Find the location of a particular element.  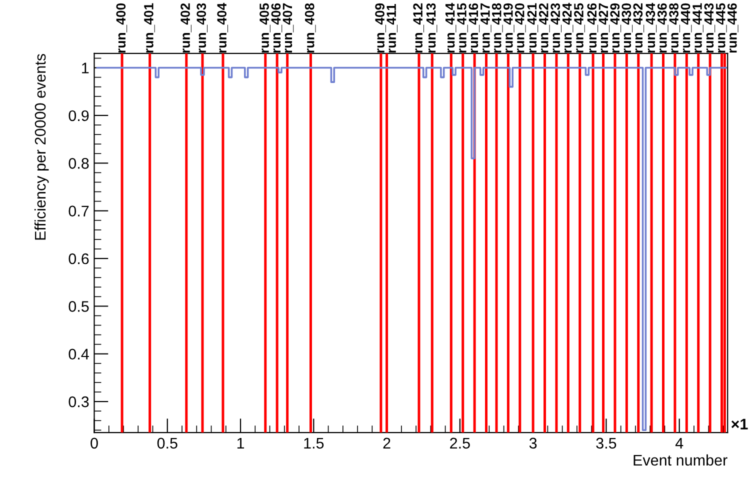

y-tick-label: 0.5 is located at coordinates (78, 306).